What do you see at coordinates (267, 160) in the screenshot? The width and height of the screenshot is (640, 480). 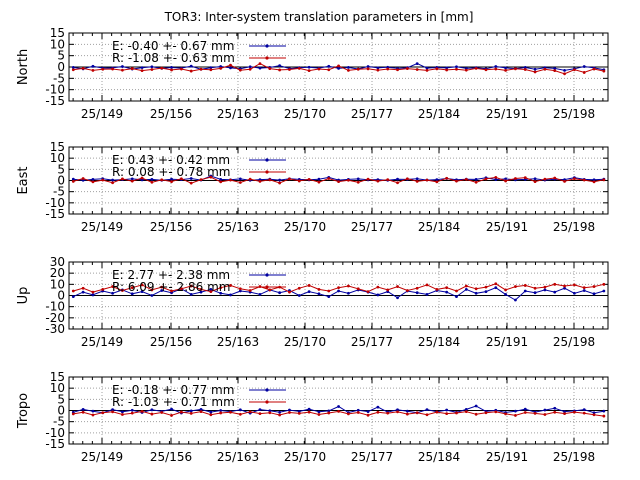 I see `legend-marker-E` at bounding box center [267, 160].